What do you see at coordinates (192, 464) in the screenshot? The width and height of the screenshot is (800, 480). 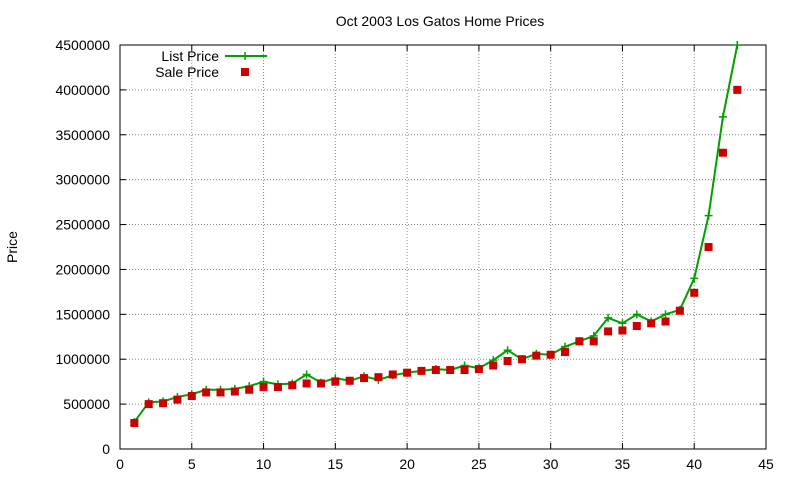 I see `x-tick-label: 5` at bounding box center [192, 464].